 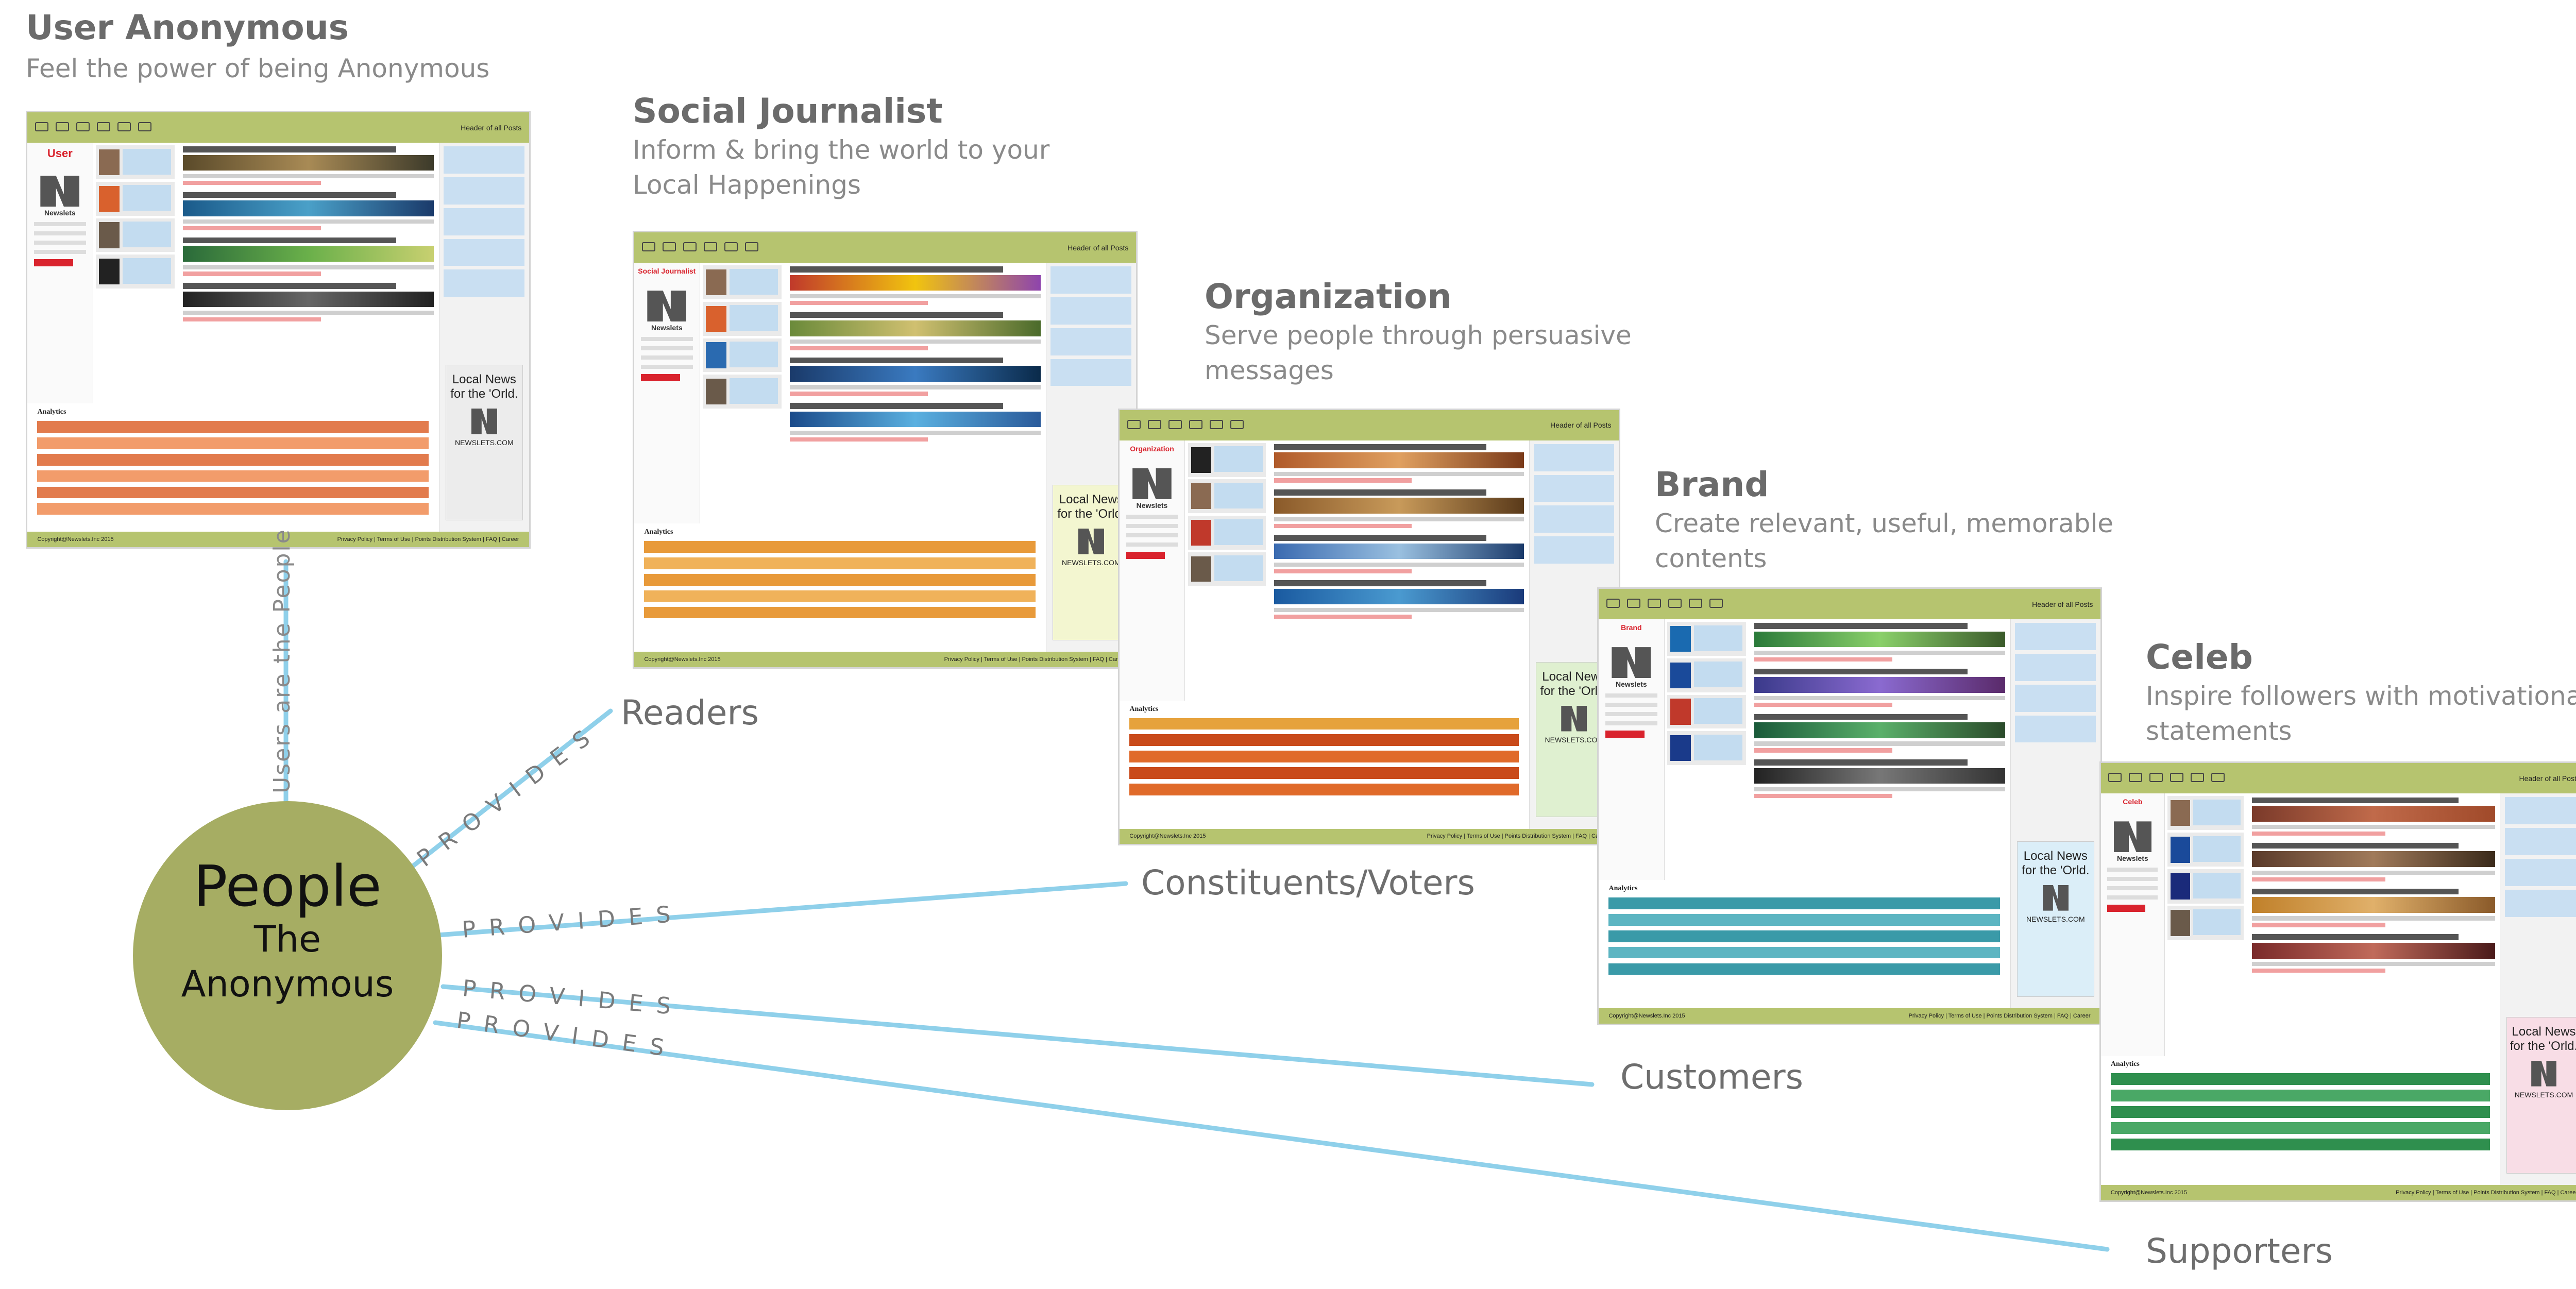 I want to click on role-journalist-title: Social Journalist, so click(x=788, y=111).